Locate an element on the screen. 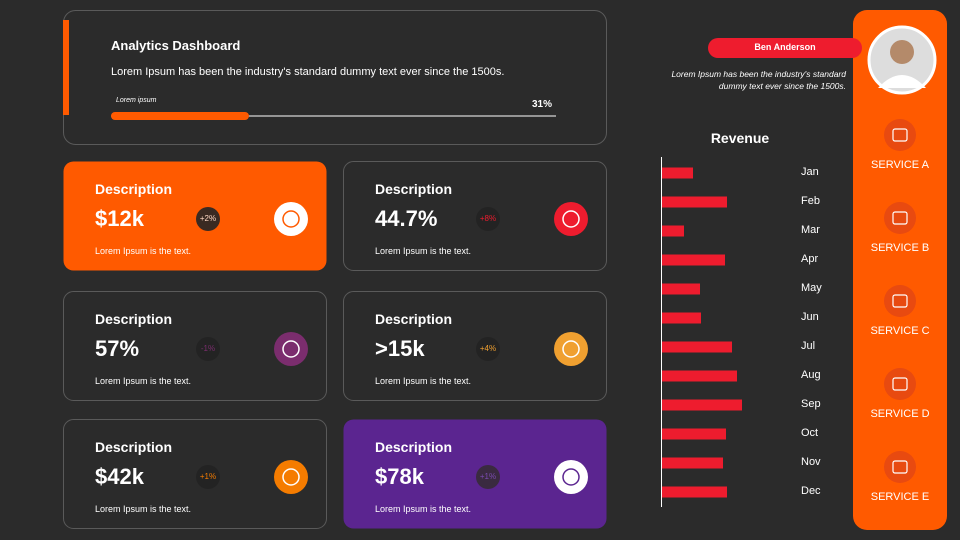 This screenshot has height=540, width=960. profile-name: Ben Anderson is located at coordinates (785, 47).